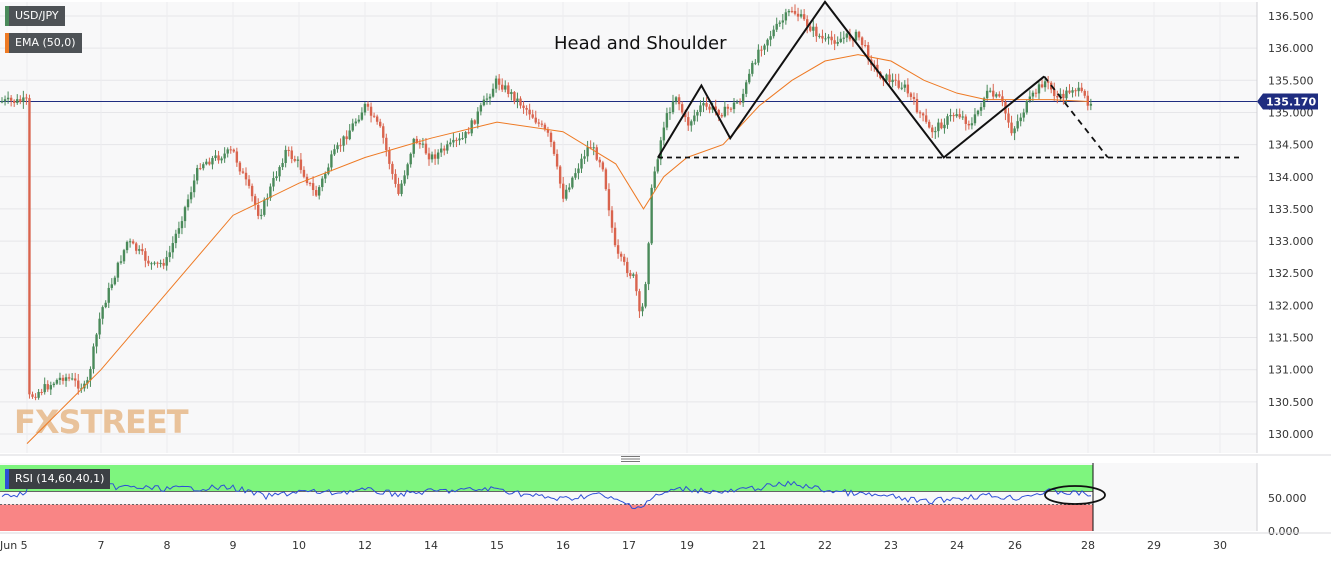  What do you see at coordinates (7, 16) in the screenshot?
I see `symbol-color-marker` at bounding box center [7, 16].